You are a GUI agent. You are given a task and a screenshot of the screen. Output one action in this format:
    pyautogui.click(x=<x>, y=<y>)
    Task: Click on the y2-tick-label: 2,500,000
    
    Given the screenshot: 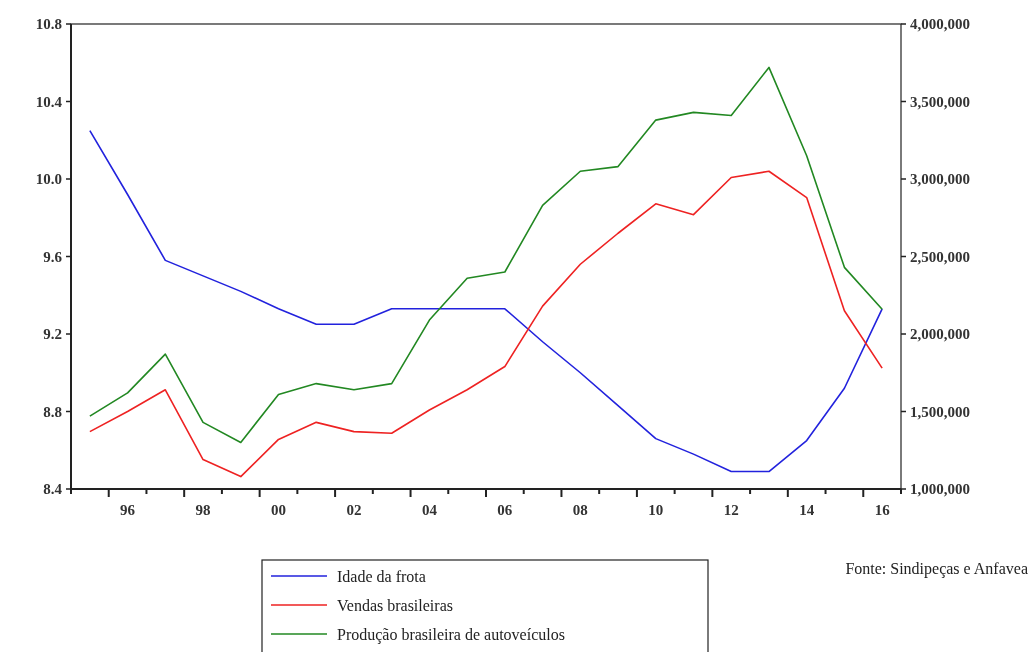 What is the action you would take?
    pyautogui.click(x=940, y=256)
    